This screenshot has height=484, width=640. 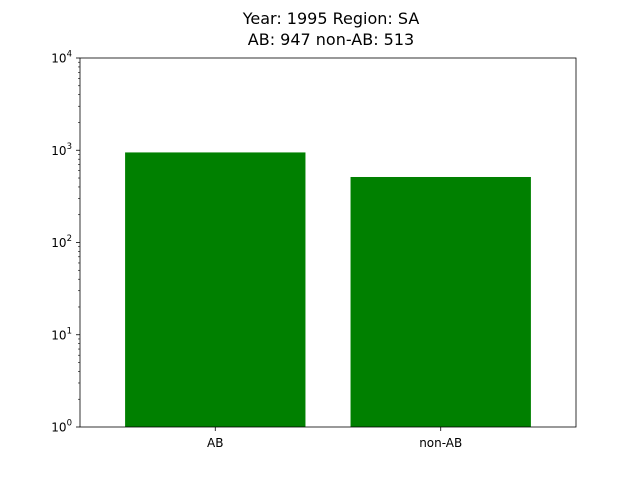 What do you see at coordinates (61, 150) in the screenshot?
I see `y-tick-label: 10³` at bounding box center [61, 150].